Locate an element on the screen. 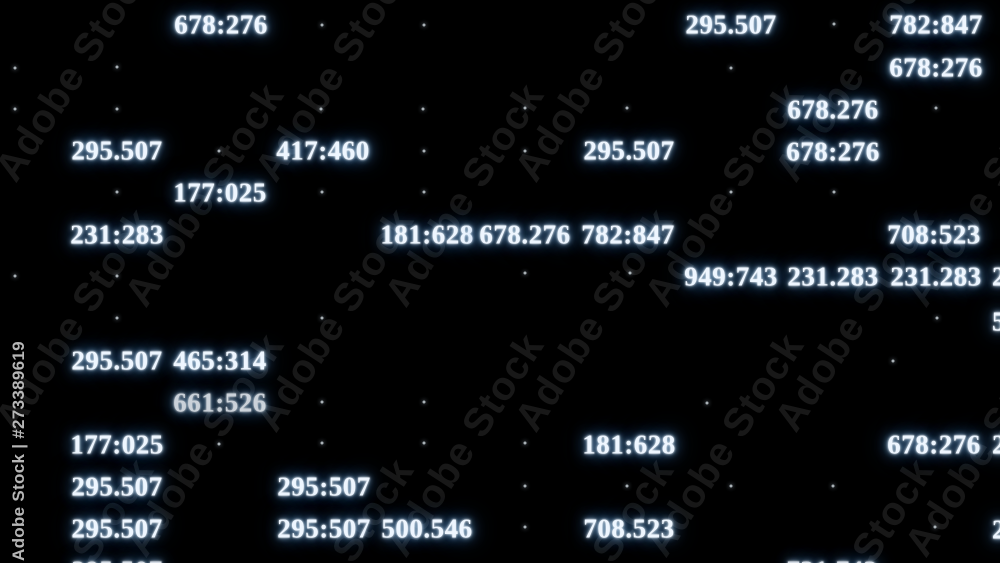 The width and height of the screenshot is (1000, 563). data-number: 661:526 is located at coordinates (220, 402).